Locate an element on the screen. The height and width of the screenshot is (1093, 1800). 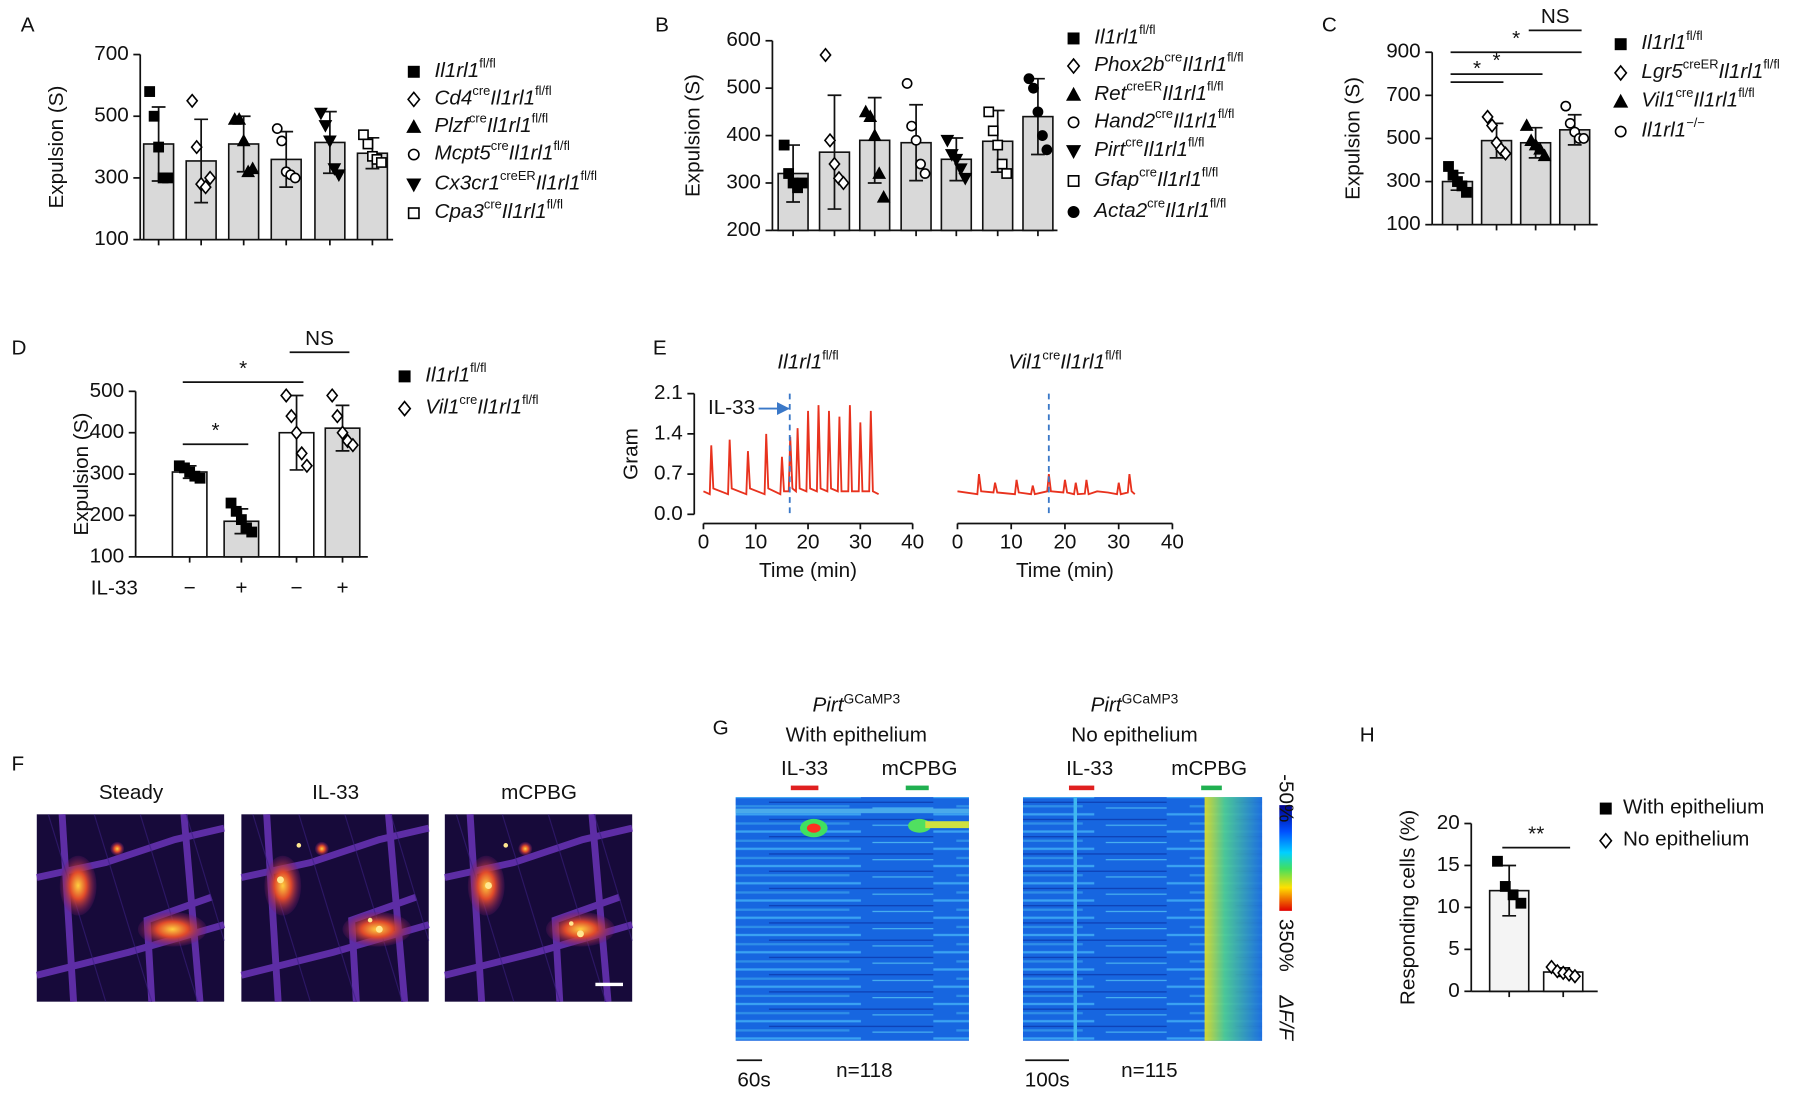
panel-letter: A is located at coordinates (28, 24).